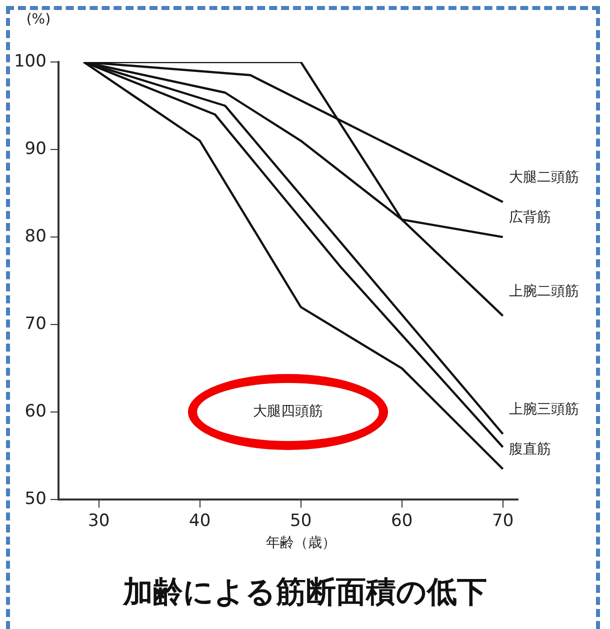 This screenshot has width=610, height=629. I want to click on y-tick-label: 100, so click(30, 61).